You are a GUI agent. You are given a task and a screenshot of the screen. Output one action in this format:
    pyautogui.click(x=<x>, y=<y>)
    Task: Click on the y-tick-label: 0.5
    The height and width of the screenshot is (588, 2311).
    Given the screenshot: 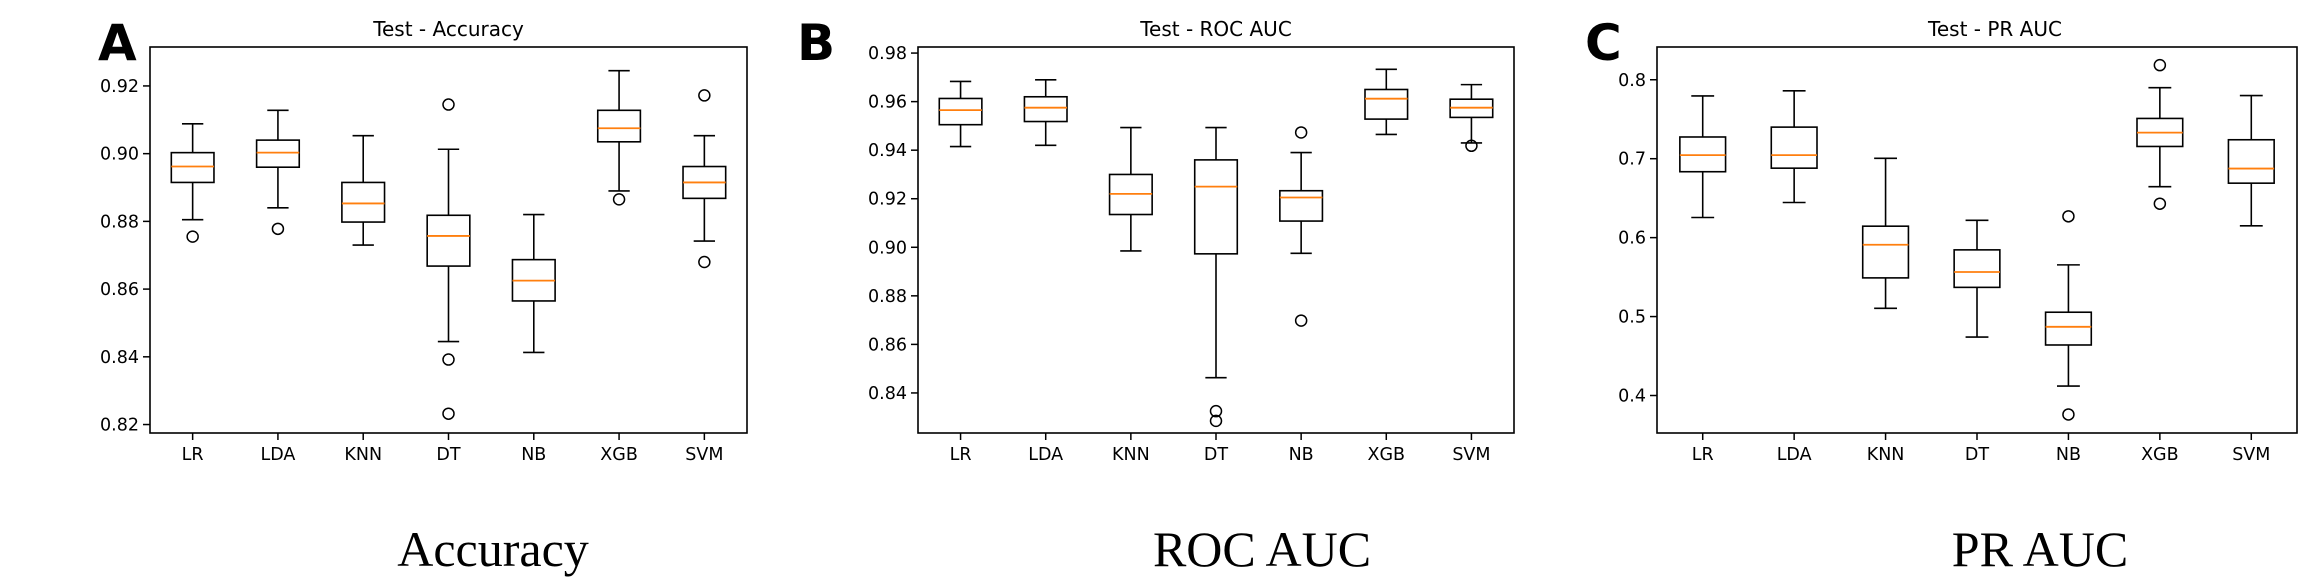 What is the action you would take?
    pyautogui.click(x=1632, y=318)
    